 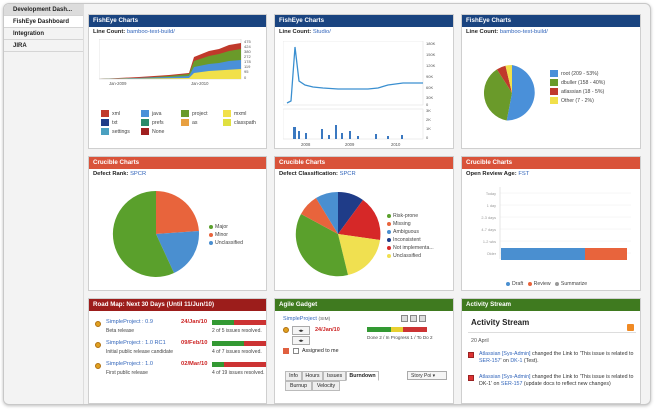 What do you see at coordinates (221, 235) in the screenshot?
I see `legend-minor: Minor` at bounding box center [221, 235].